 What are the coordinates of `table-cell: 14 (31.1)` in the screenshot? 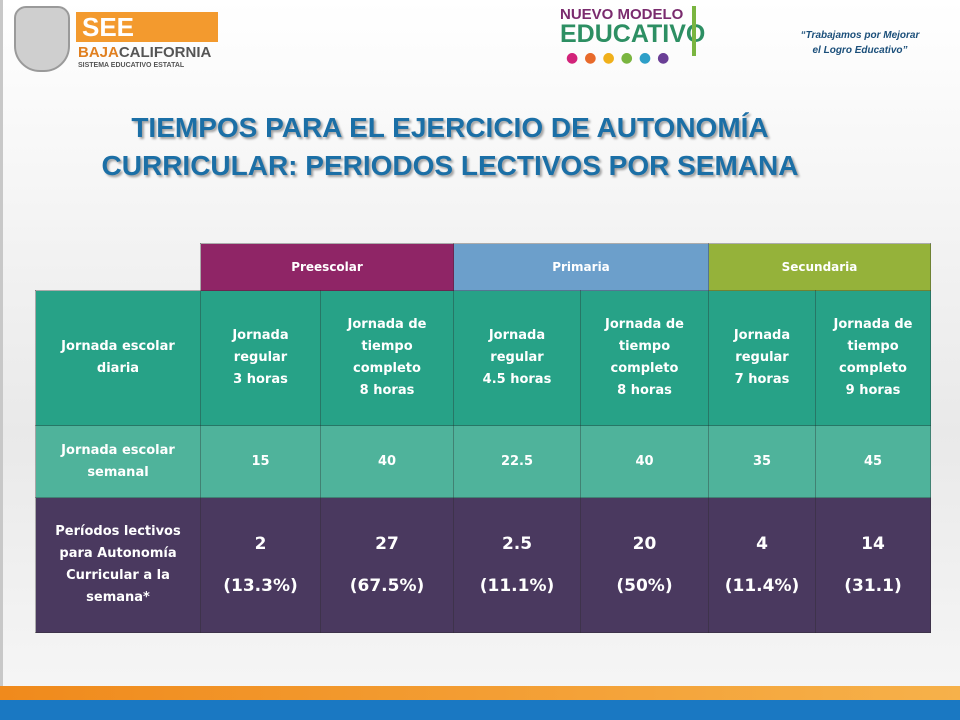 It's located at (873, 565).